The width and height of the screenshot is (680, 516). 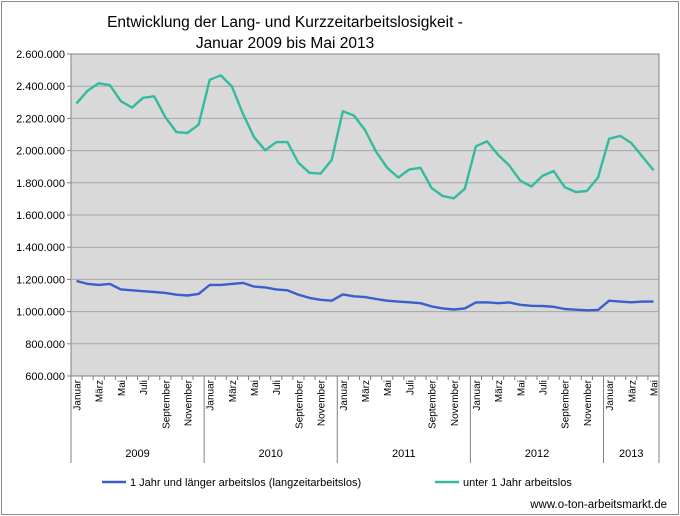 What do you see at coordinates (285, 43) in the screenshot?
I see `chart-subtitle: Januar 2009 bis Mai 2013` at bounding box center [285, 43].